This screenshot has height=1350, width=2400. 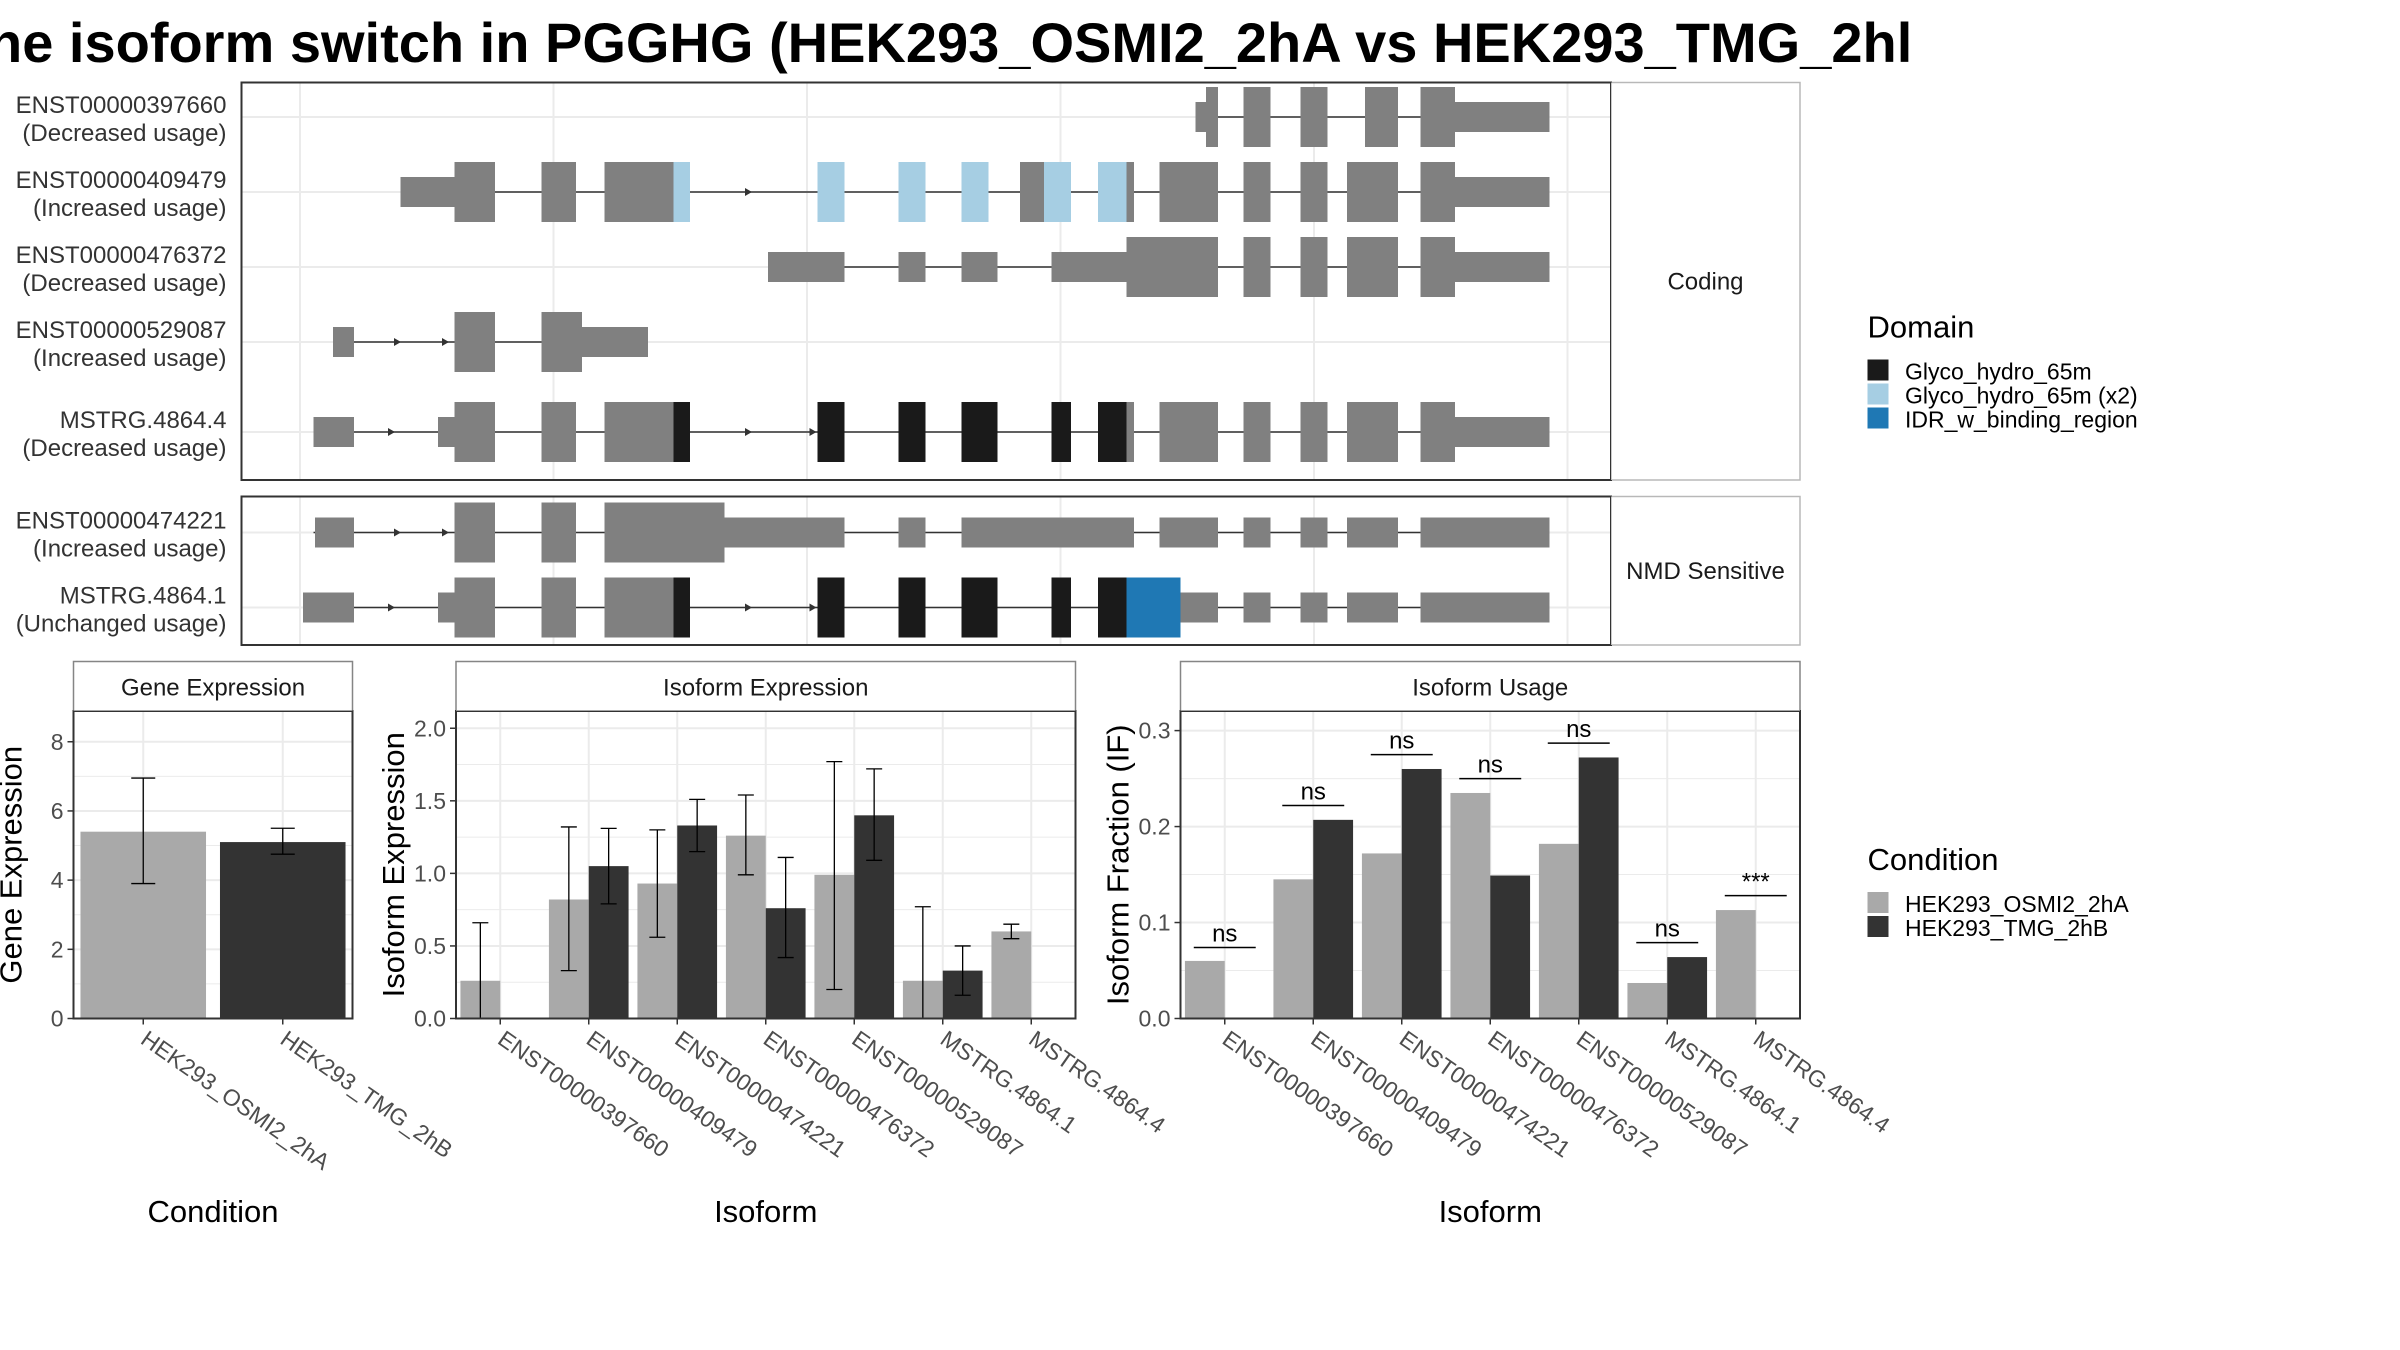 I want to click on legend-label: Glyco_hydro_65m (x2), so click(x=2021, y=396).